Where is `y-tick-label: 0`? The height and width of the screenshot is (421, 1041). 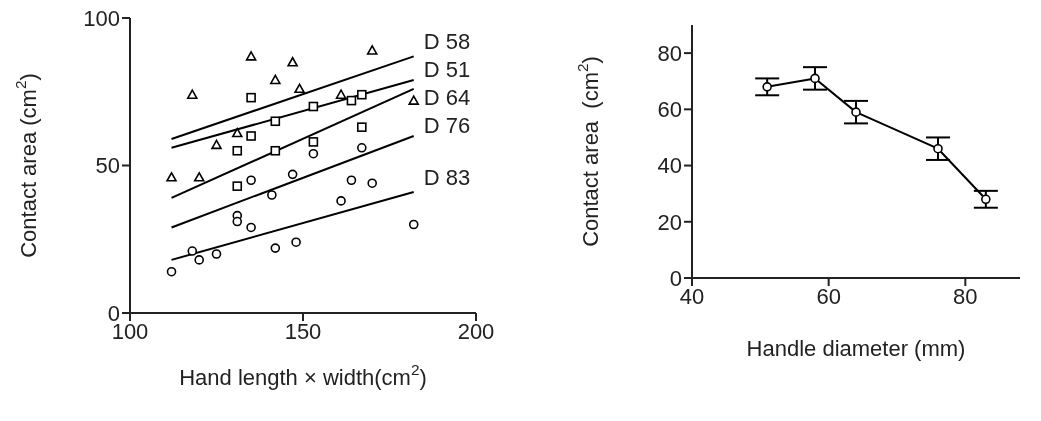
y-tick-label: 0 is located at coordinates (675, 278).